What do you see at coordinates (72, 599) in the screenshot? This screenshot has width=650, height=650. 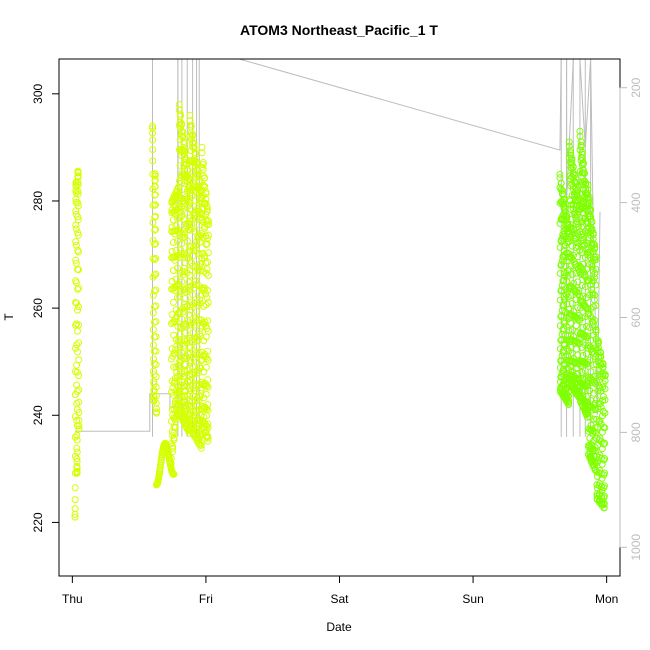 I see `x-tick-label: Thu` at bounding box center [72, 599].